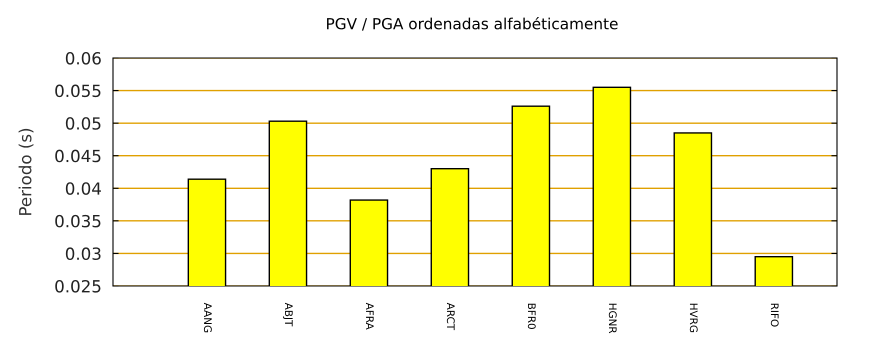  What do you see at coordinates (83, 123) in the screenshot?
I see `y-tick-label: 0.05` at bounding box center [83, 123].